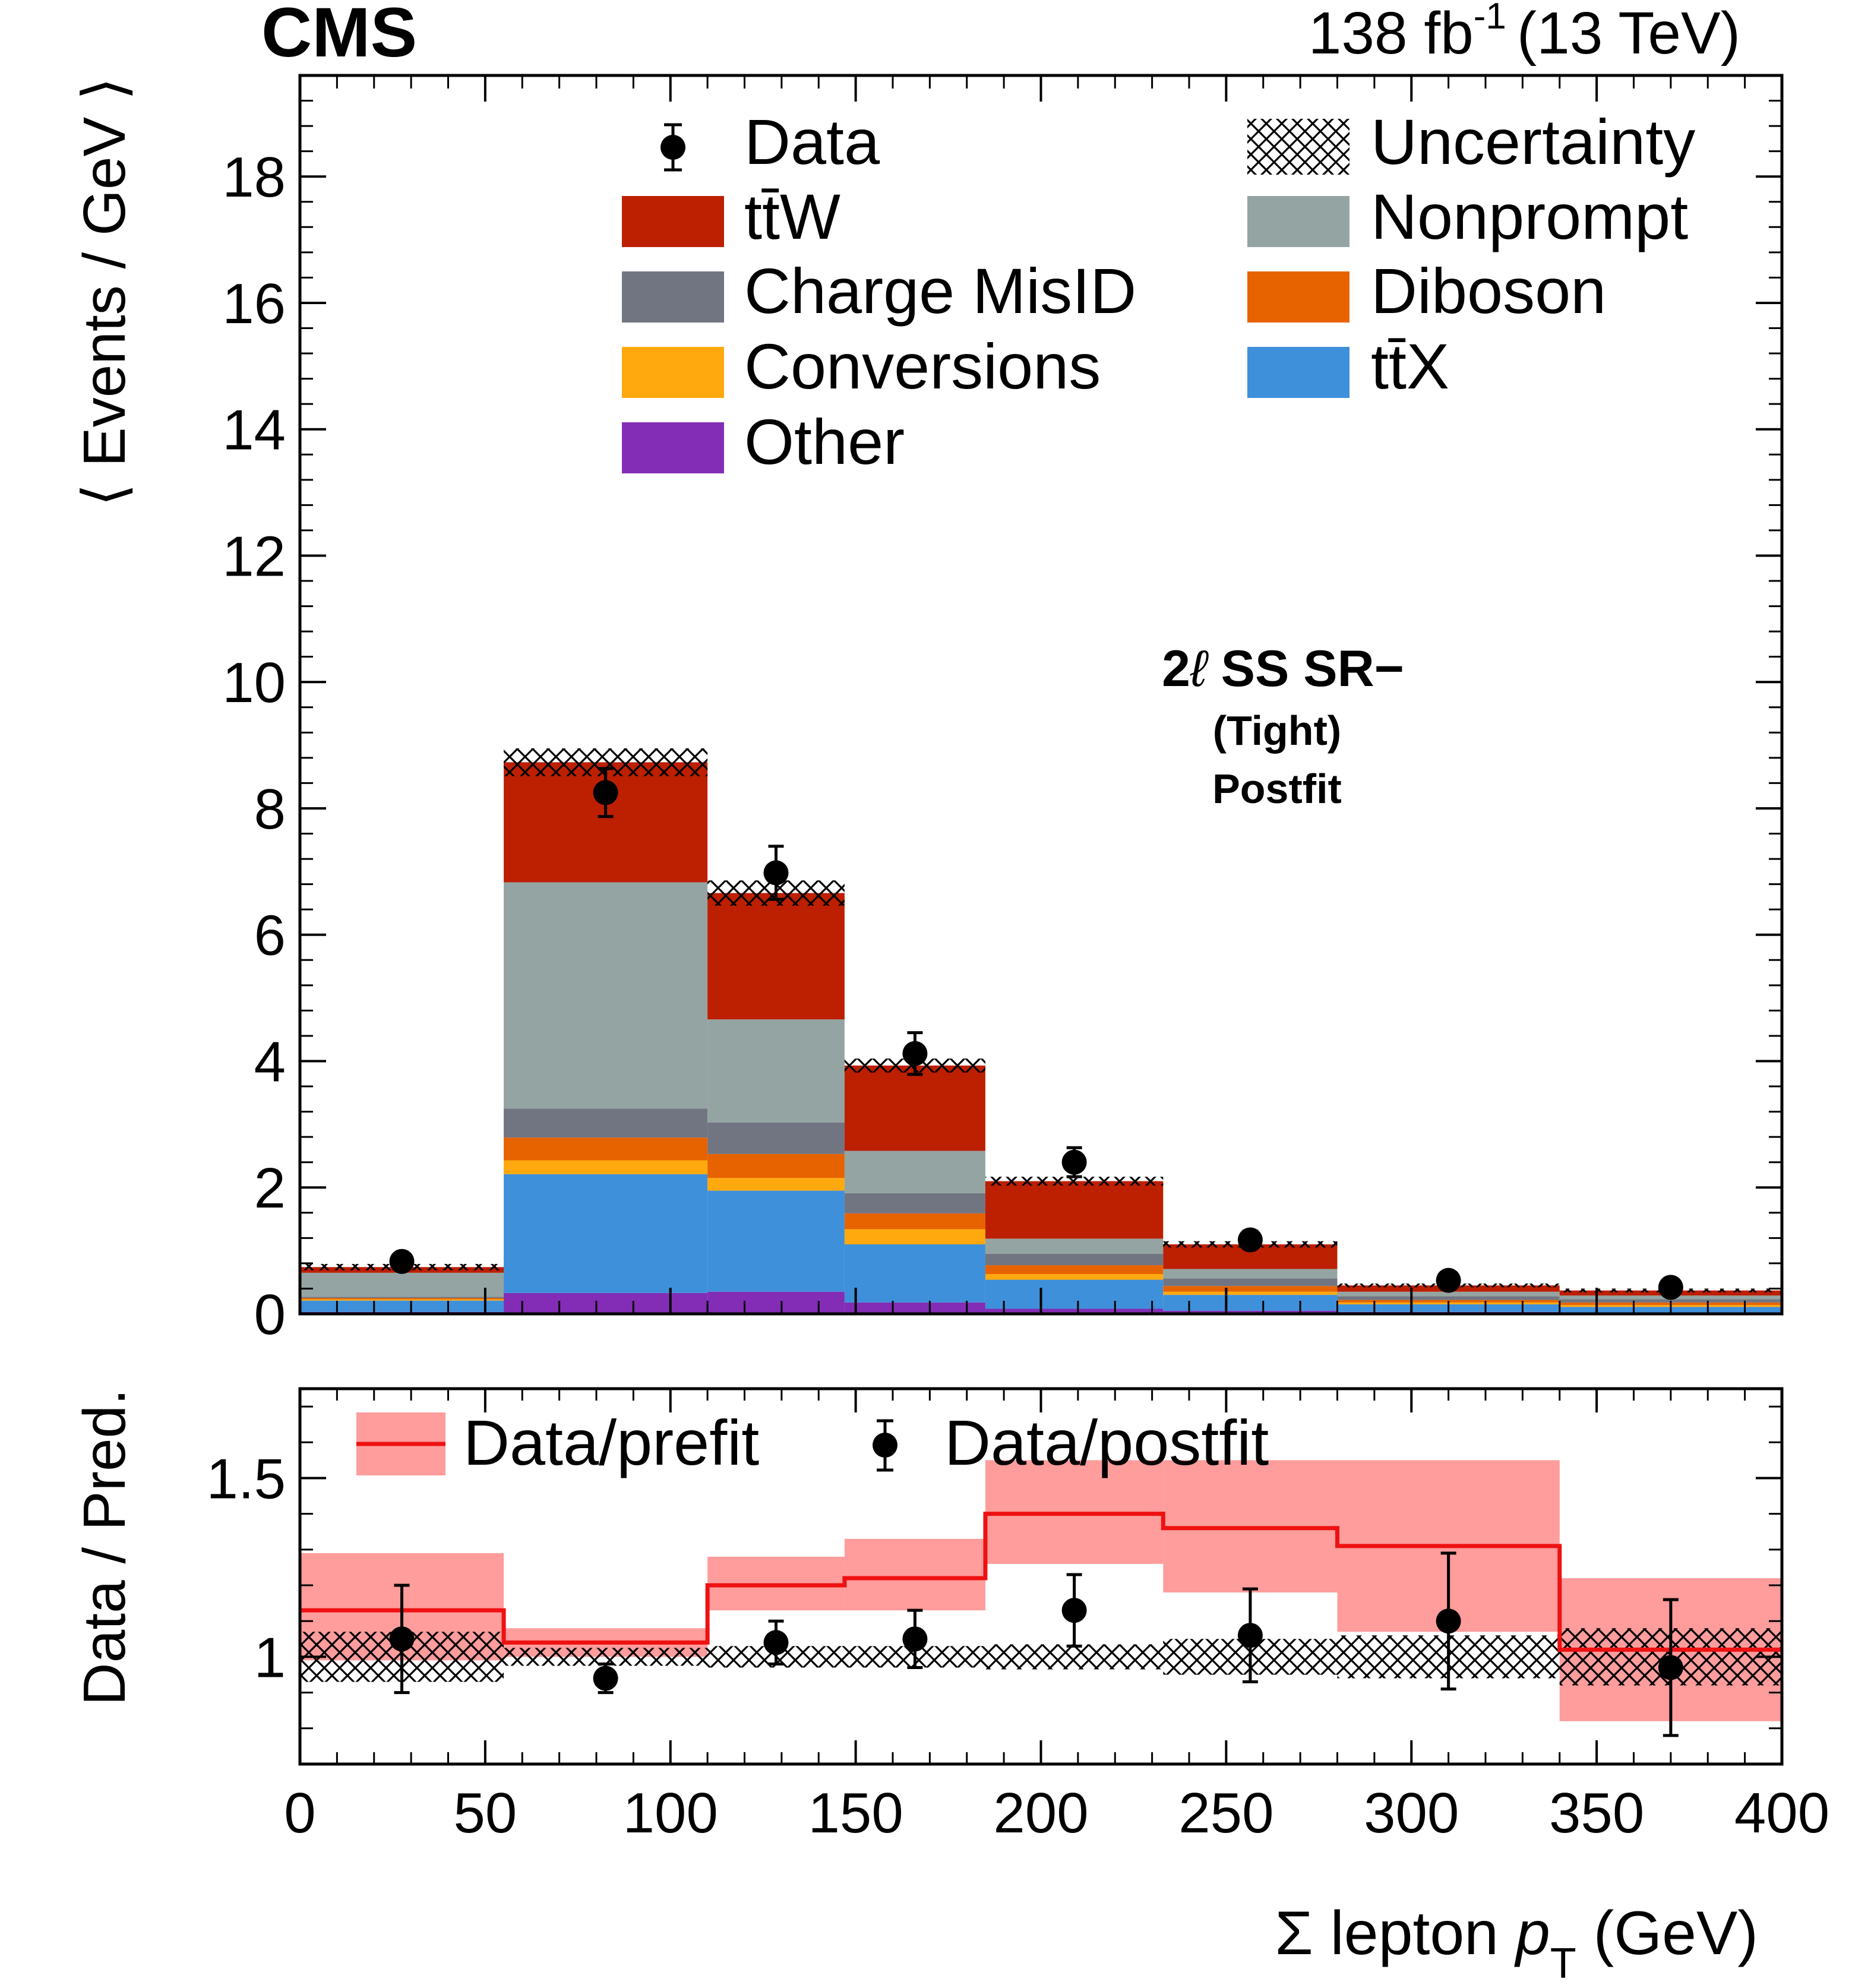 The image size is (1871, 1988). Describe the element at coordinates (1467, 216) in the screenshot. I see `legend-entry-nonprompt: Nonprompt` at that location.